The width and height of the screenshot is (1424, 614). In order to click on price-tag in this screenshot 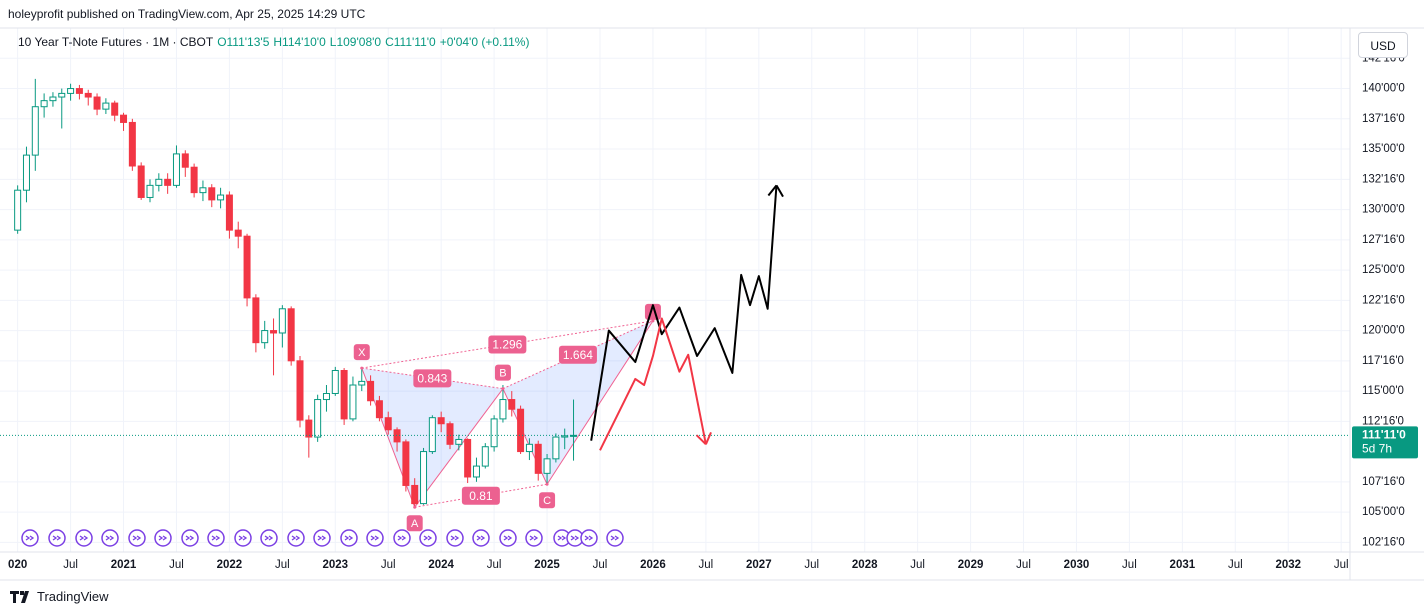, I will do `click(1385, 442)`.